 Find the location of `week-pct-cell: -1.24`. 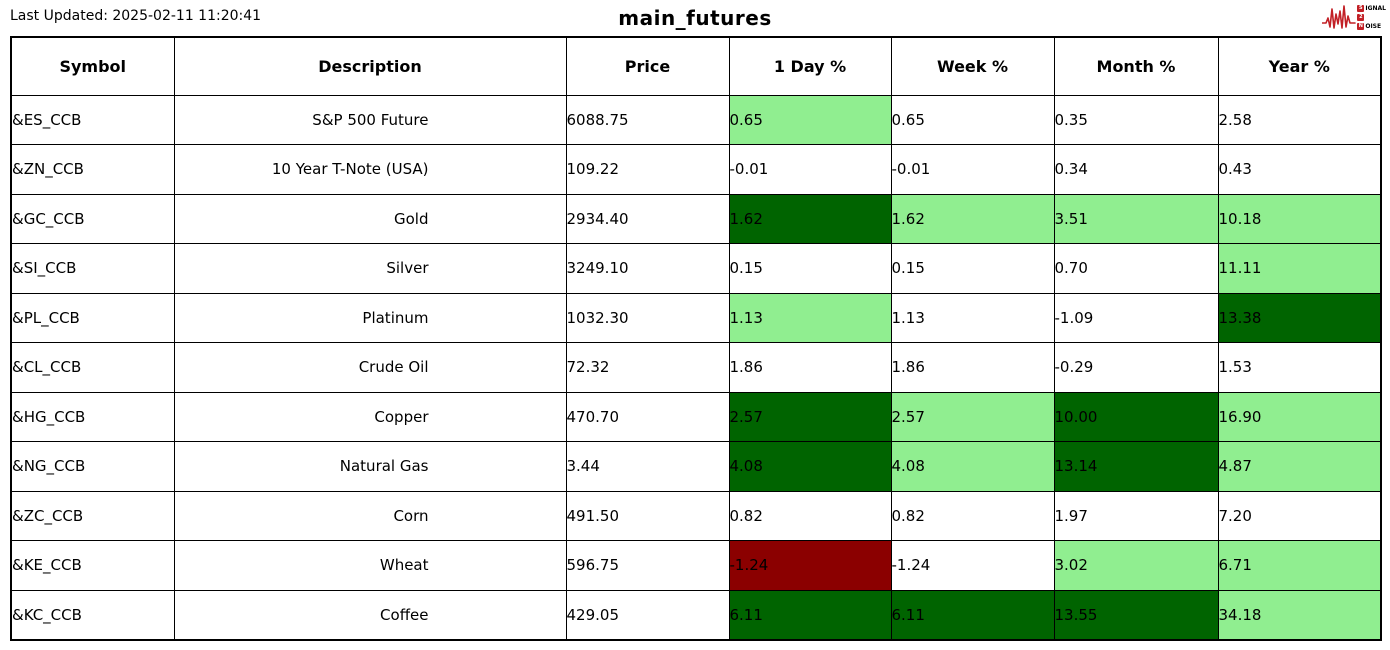

week-pct-cell: -1.24 is located at coordinates (972, 565).